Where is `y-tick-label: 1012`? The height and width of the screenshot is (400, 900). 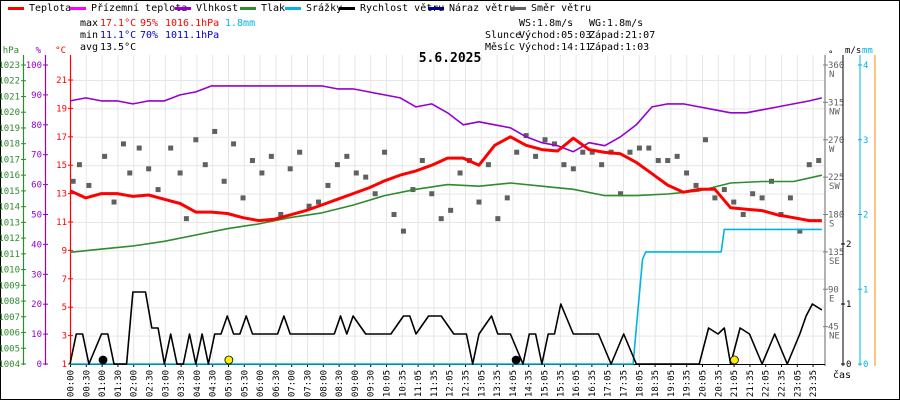
y-tick-label: 1012 is located at coordinates (10, 239).